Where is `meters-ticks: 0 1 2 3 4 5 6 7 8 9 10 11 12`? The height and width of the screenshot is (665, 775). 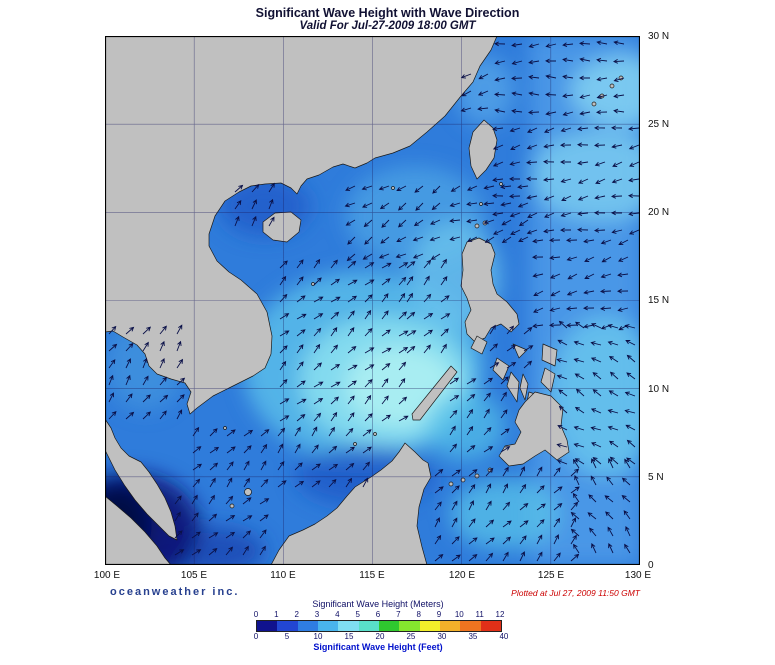 meters-ticks: 0 1 2 3 4 5 6 7 8 9 10 11 12 is located at coordinates (379, 614).